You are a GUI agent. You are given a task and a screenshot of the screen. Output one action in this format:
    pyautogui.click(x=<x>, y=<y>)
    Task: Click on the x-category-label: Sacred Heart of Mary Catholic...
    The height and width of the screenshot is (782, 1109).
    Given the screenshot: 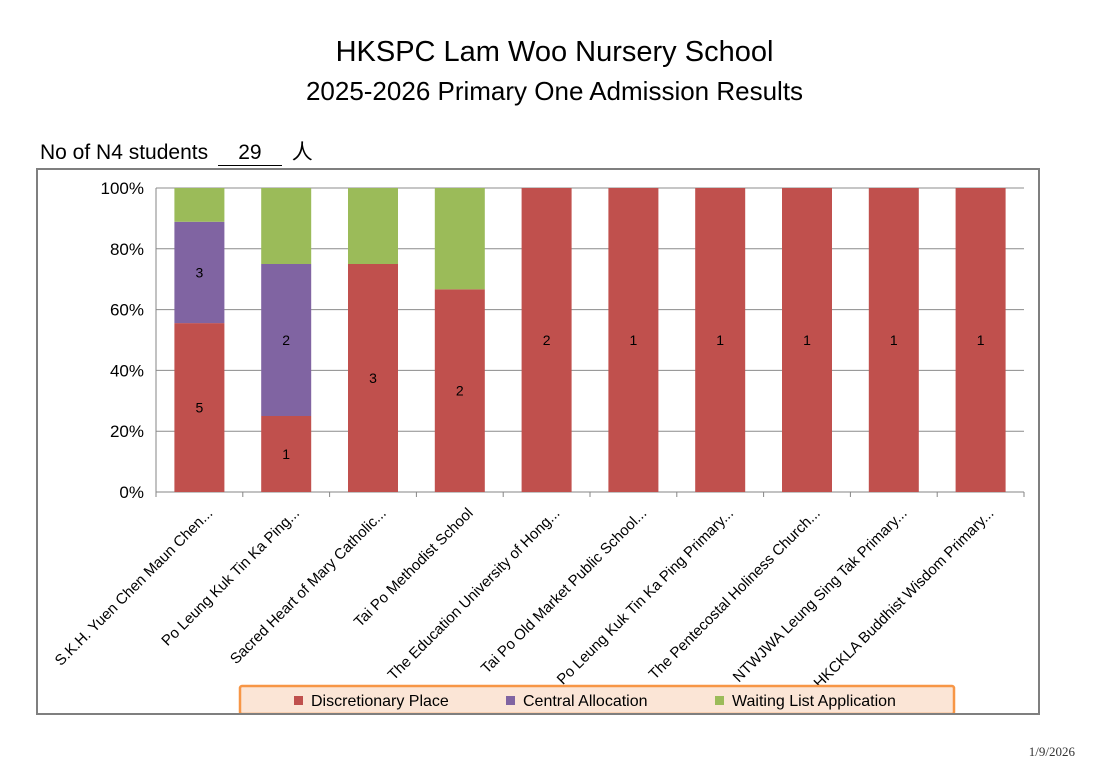 What is the action you would take?
    pyautogui.click(x=308, y=586)
    